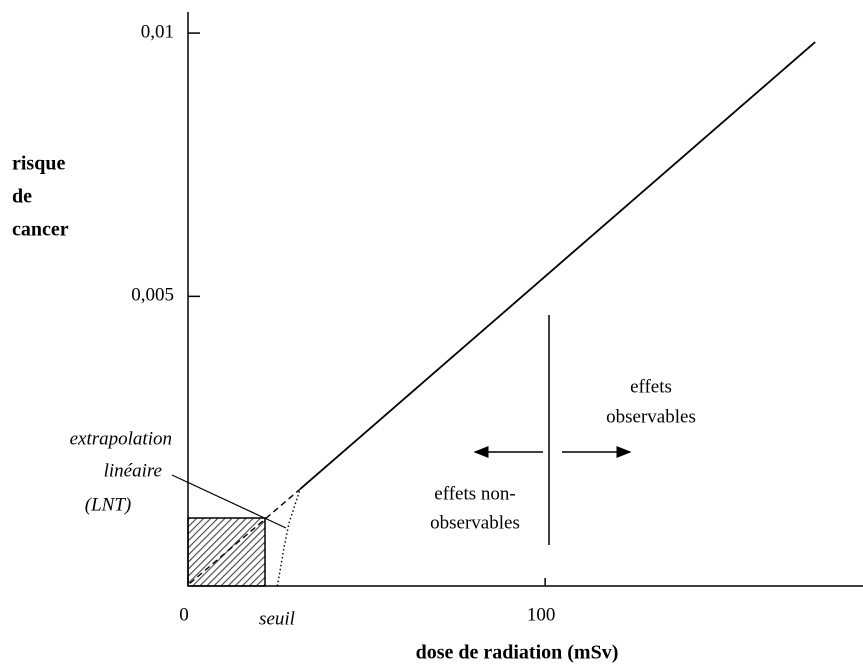 The image size is (863, 666). What do you see at coordinates (517, 653) in the screenshot?
I see `x-axis-label: dose de radiation (mSv)` at bounding box center [517, 653].